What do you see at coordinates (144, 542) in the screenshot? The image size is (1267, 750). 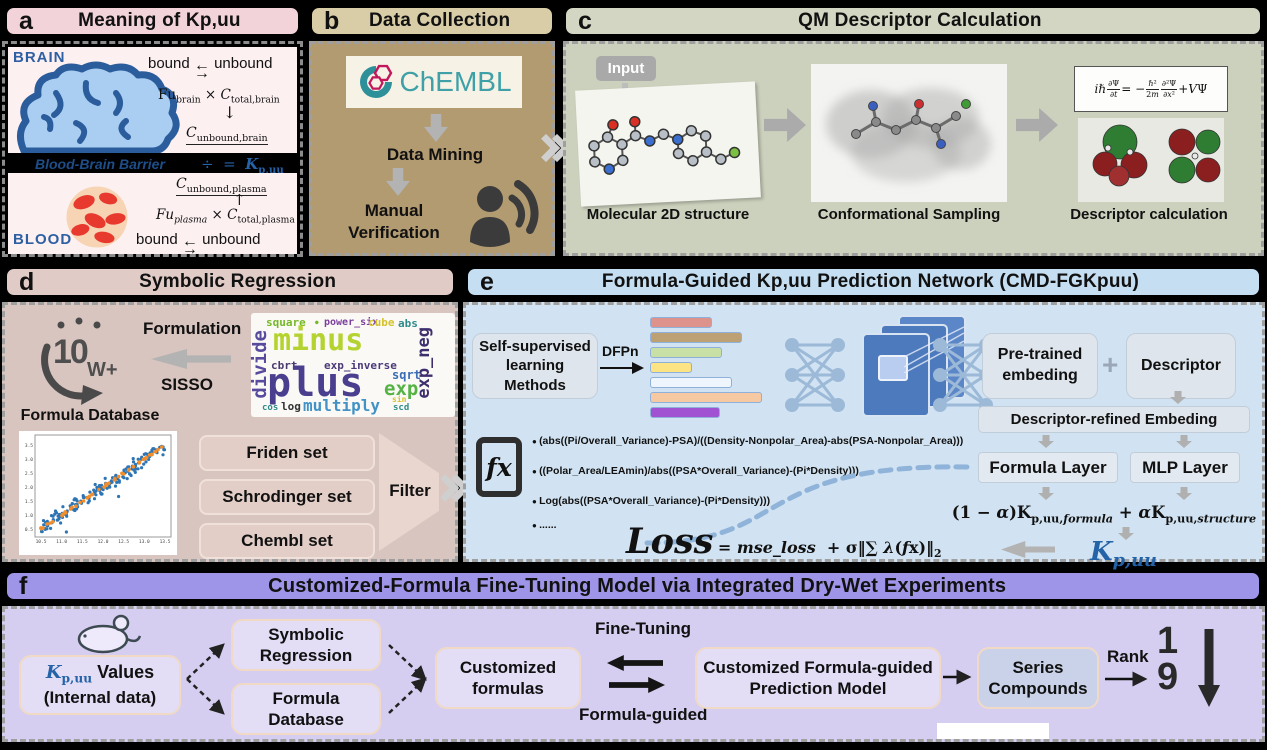 I see `svg-text: 13.0` at bounding box center [144, 542].